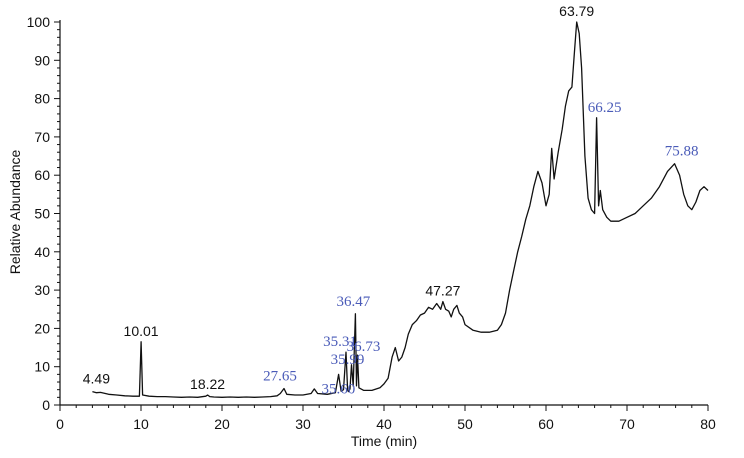 This screenshot has height=458, width=744. Describe the element at coordinates (384, 441) in the screenshot. I see `x-axis-title: Time (min)` at that location.